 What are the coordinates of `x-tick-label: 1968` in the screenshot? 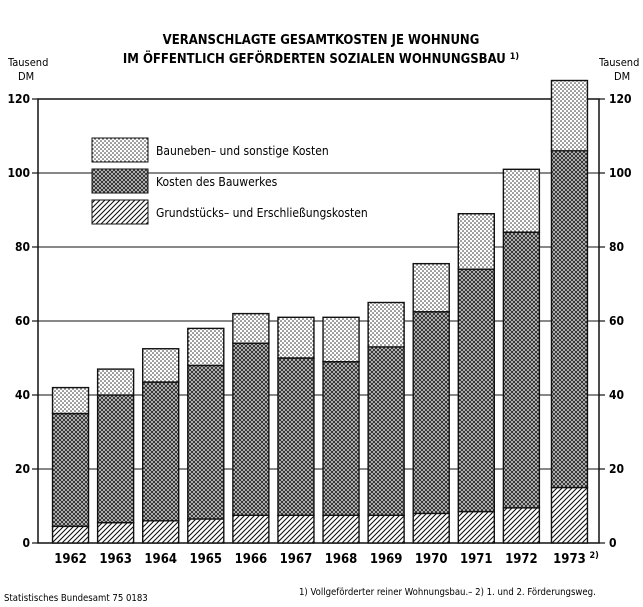 It's located at (341, 559).